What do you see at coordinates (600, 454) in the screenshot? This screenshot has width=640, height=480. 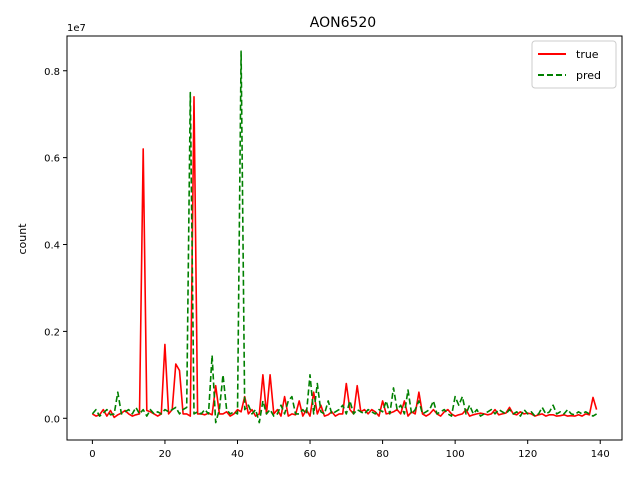 I see `x-tick-label: 140` at bounding box center [600, 454].